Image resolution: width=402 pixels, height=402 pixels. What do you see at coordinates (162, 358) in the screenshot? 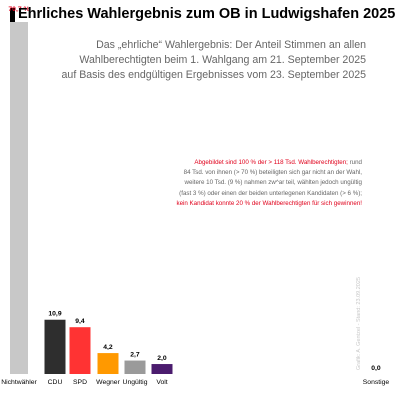
I see `data-label: 2,0` at bounding box center [162, 358].